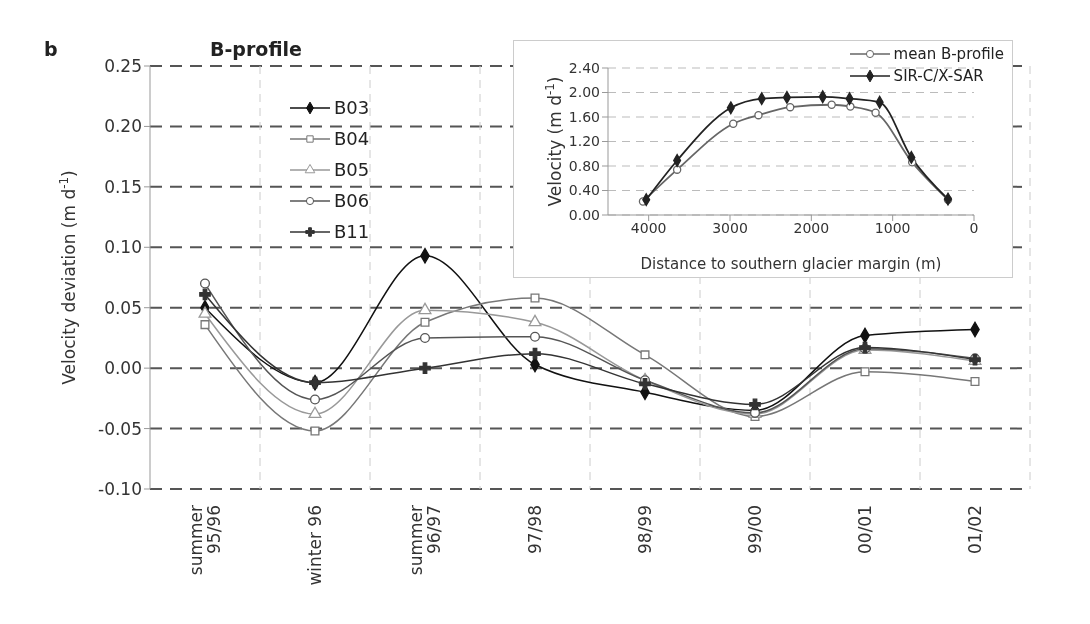 Image resolution: width=1090 pixels, height=624 pixels. I want to click on legend-label: mean B-profile, so click(948, 54).